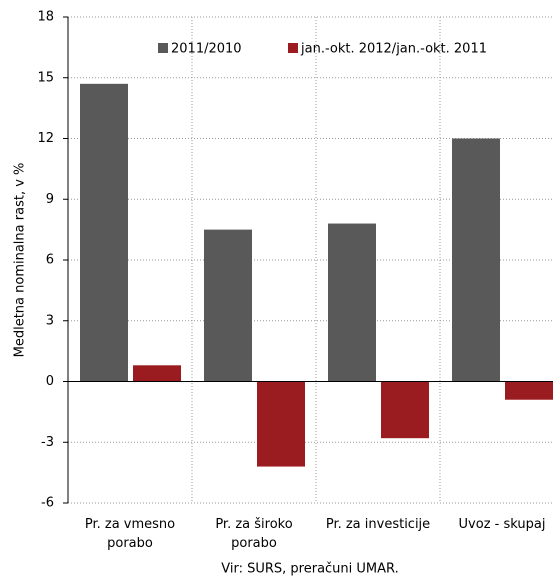  Describe the element at coordinates (45, 17) in the screenshot. I see `y-tick-label: 18` at that location.